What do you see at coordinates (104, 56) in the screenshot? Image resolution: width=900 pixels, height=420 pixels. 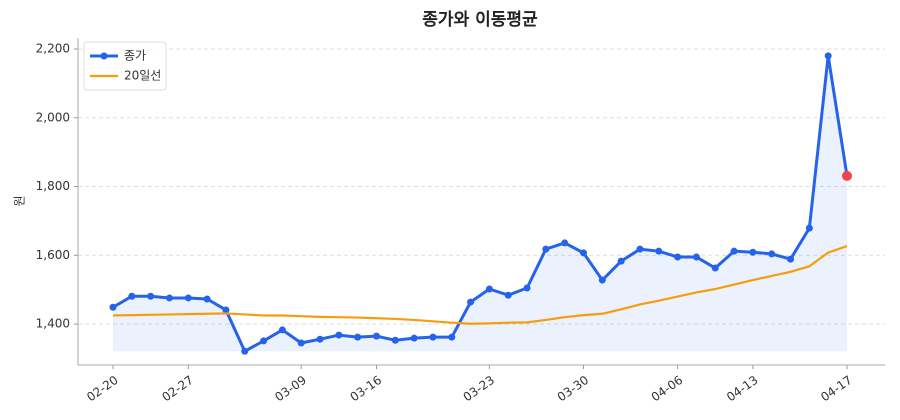 I see `legend-marker` at bounding box center [104, 56].